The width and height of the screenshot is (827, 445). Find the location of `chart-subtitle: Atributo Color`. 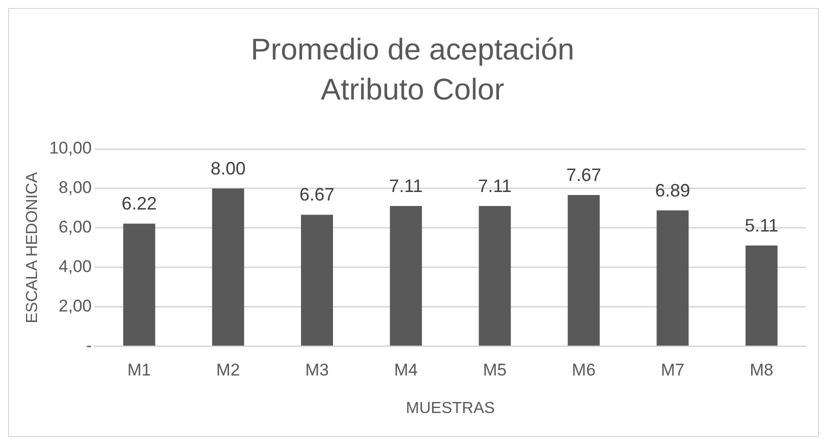

chart-subtitle: Atributo Color is located at coordinates (412, 89).